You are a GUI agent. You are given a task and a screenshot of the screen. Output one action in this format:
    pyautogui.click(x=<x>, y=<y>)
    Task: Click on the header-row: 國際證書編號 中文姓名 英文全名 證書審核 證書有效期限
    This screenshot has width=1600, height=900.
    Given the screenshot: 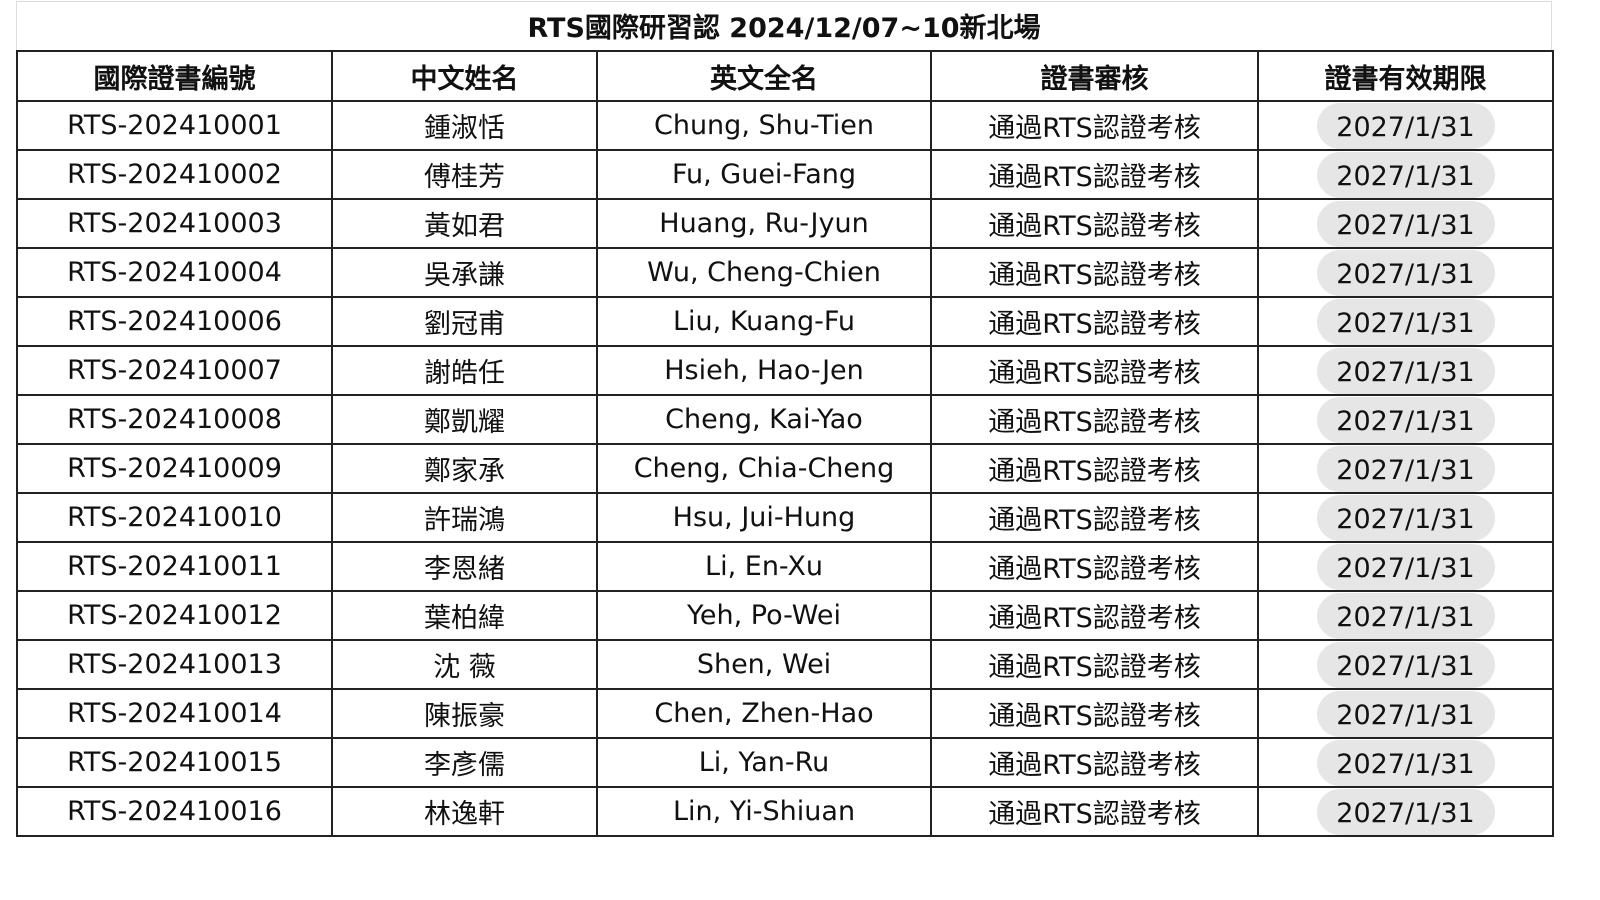 What is the action you would take?
    pyautogui.click(x=785, y=76)
    